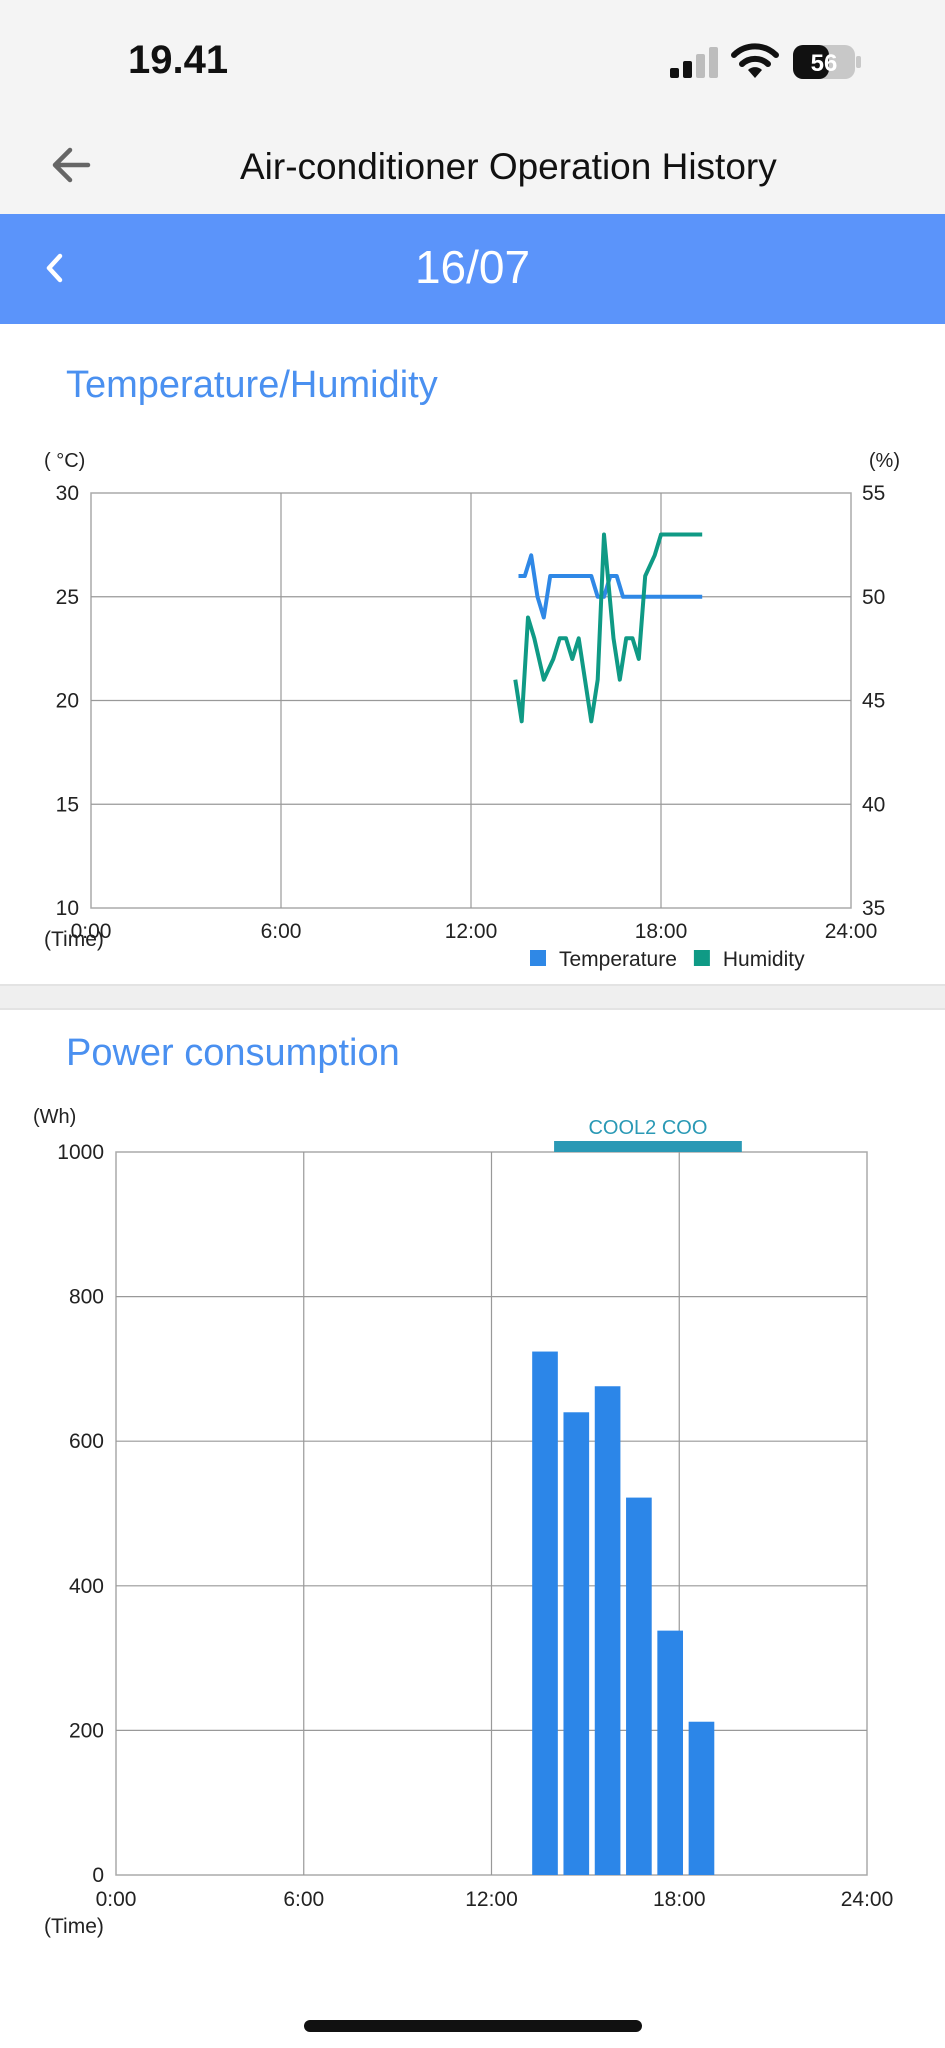  I want to click on left-axis-tick-label: 15, so click(67, 804).